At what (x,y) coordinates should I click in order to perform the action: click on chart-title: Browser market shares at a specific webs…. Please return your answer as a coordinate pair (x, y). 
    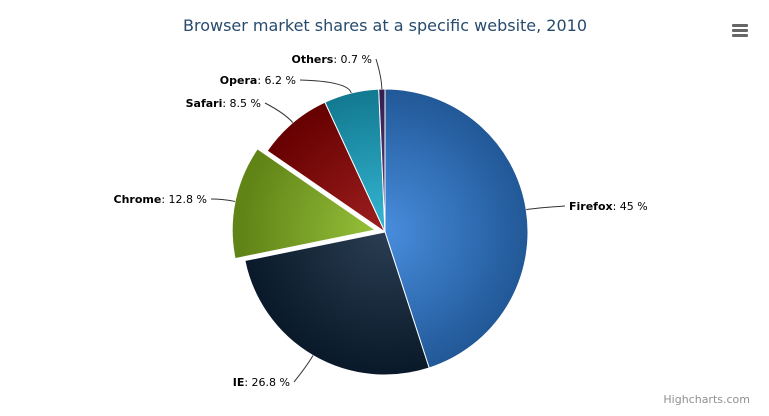
    Looking at the image, I should click on (385, 25).